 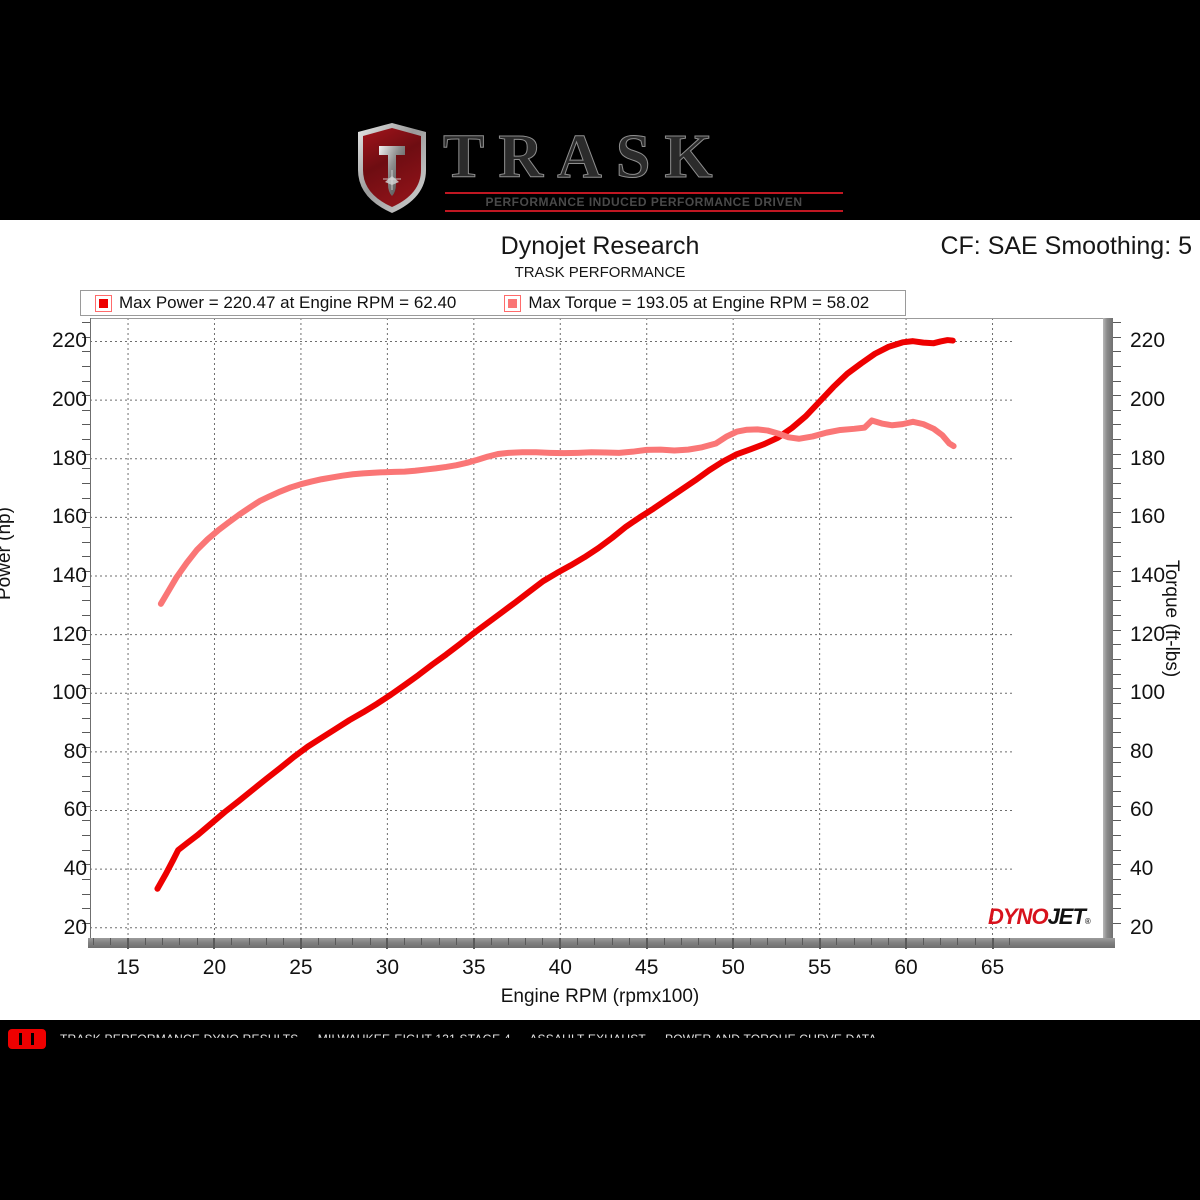 What do you see at coordinates (600, 246) in the screenshot?
I see `chart-title: Dynojet Research` at bounding box center [600, 246].